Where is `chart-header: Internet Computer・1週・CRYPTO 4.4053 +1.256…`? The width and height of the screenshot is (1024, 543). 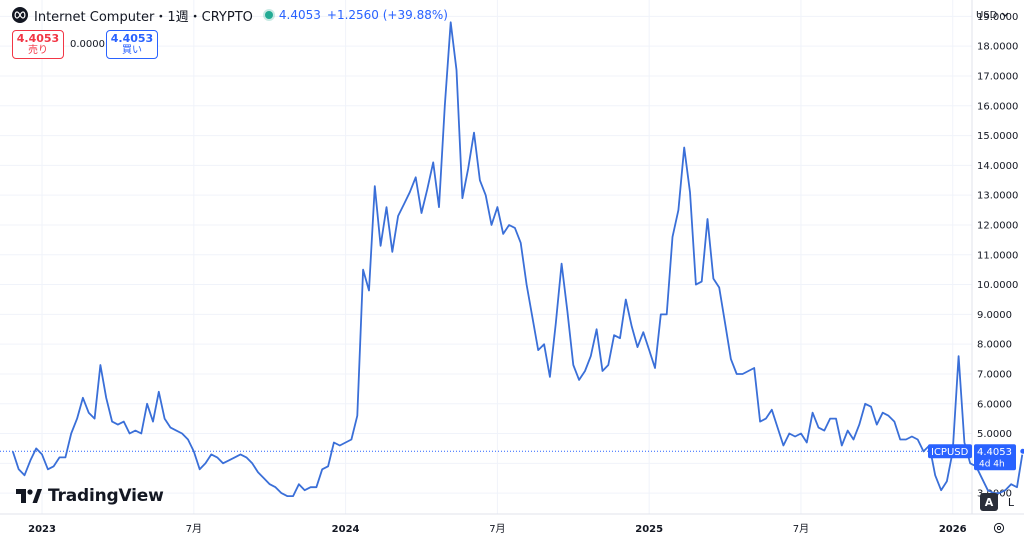 chart-header: Internet Computer・1週・CRYPTO 4.4053 +1.256… is located at coordinates (230, 15).